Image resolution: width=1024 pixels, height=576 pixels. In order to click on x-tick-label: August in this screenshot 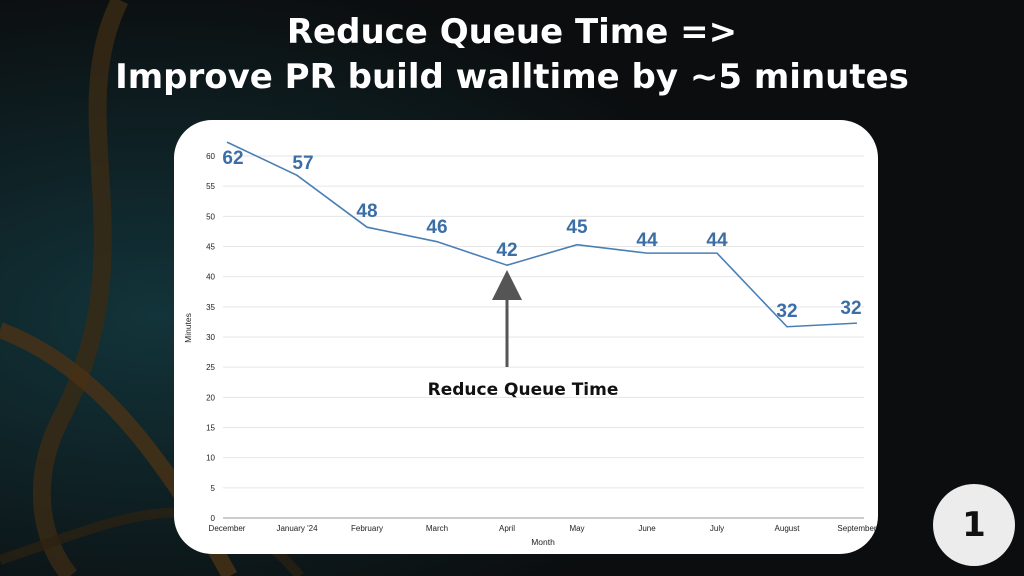, I will do `click(788, 528)`.